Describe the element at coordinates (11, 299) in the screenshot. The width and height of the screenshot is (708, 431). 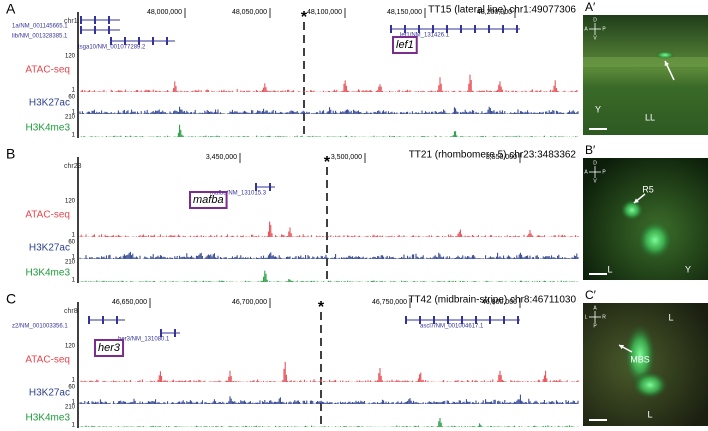
I see `panel-letter: C` at that location.